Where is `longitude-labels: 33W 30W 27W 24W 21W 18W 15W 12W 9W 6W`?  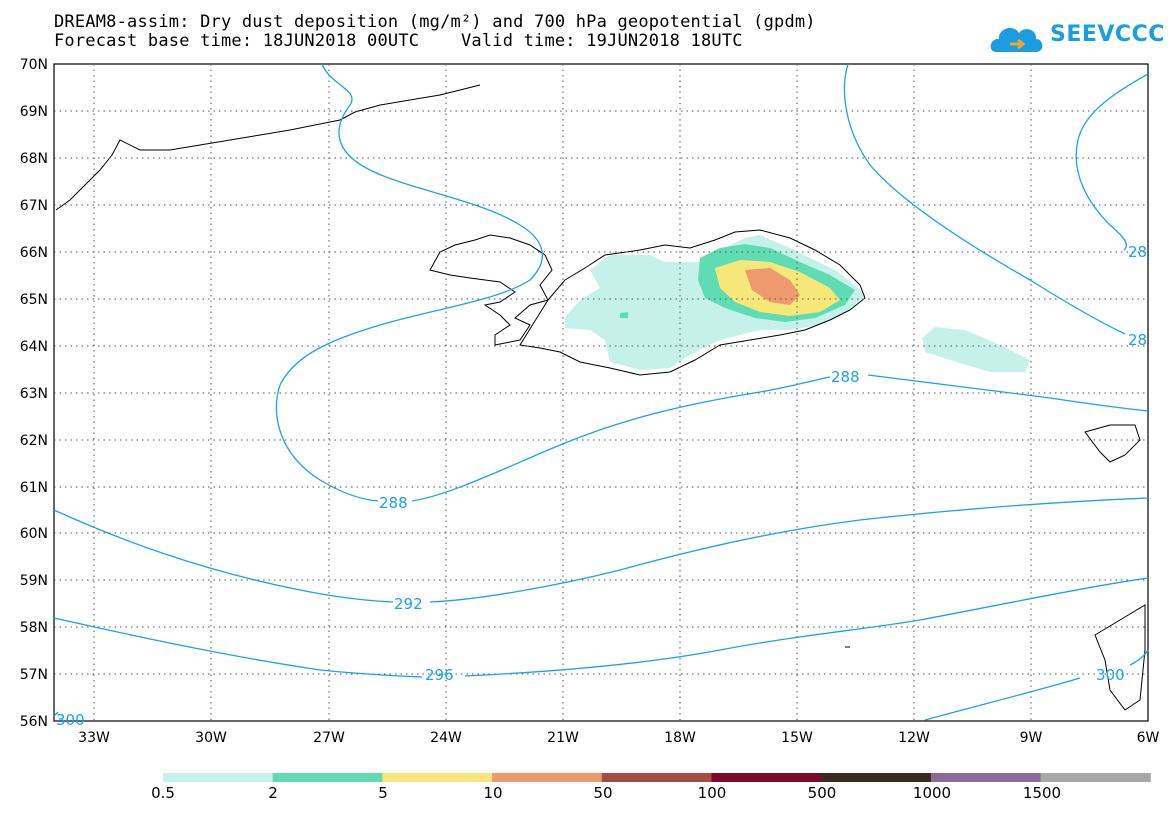 longitude-labels: 33W 30W 27W 24W 21W 18W 15W 12W 9W 6W is located at coordinates (618, 738).